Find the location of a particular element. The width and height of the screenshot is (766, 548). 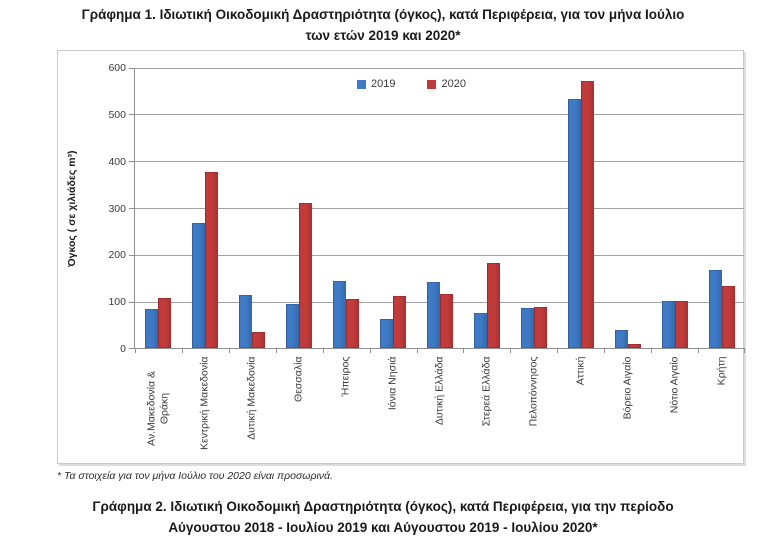

bar-2019-Δυτική Μακεδονία is located at coordinates (246, 321).